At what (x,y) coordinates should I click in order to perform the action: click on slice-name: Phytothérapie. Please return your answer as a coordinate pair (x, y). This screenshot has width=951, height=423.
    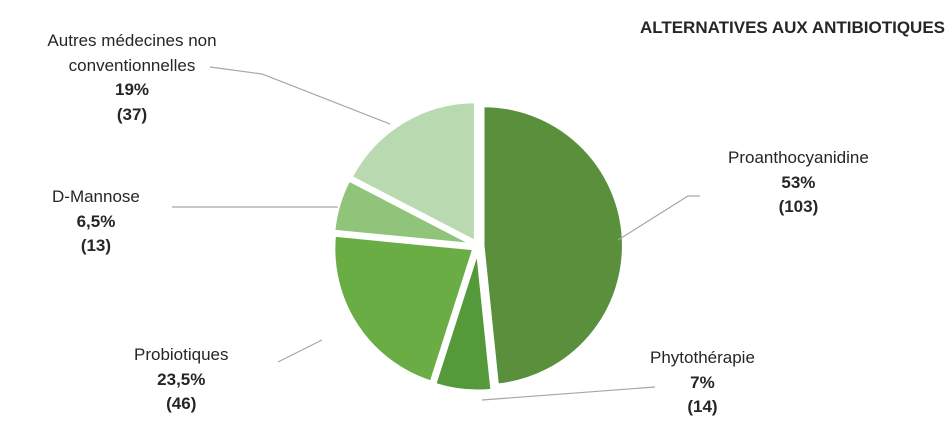
    Looking at the image, I should click on (702, 357).